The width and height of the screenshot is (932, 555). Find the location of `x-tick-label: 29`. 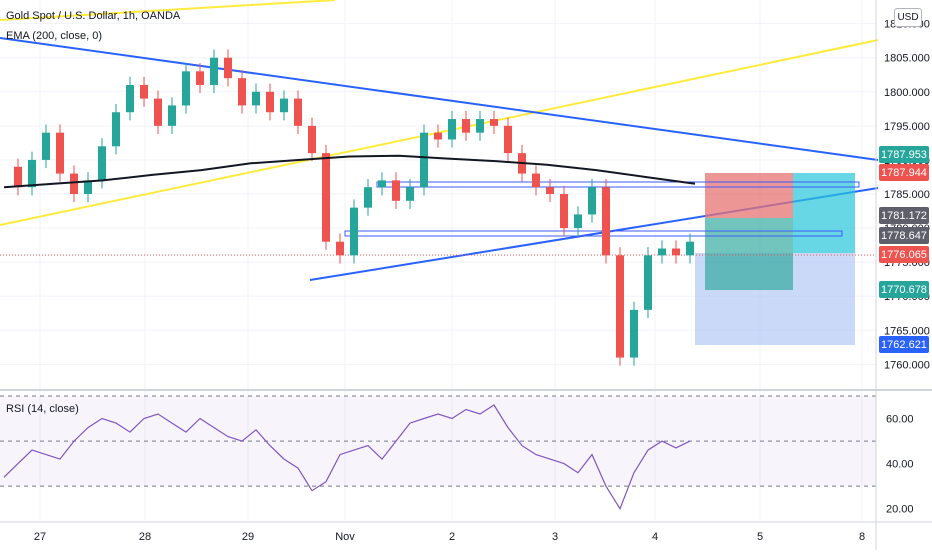

x-tick-label: 29 is located at coordinates (248, 537).